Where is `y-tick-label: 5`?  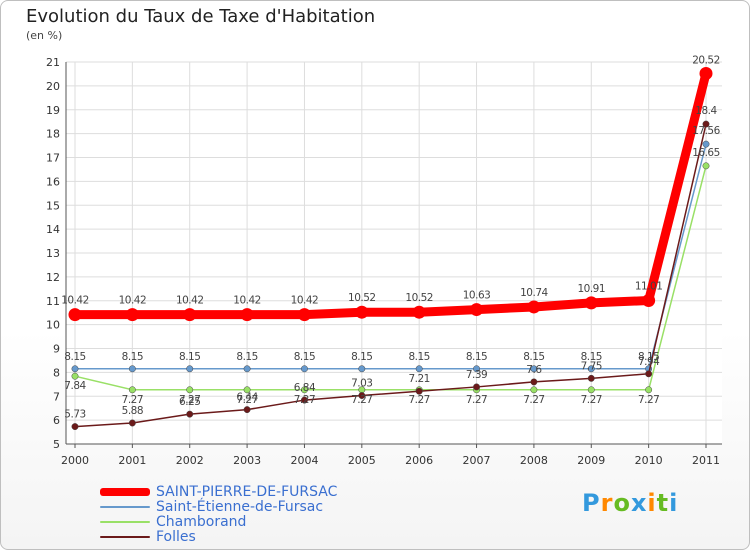
y-tick-label: 5 is located at coordinates (56, 444).